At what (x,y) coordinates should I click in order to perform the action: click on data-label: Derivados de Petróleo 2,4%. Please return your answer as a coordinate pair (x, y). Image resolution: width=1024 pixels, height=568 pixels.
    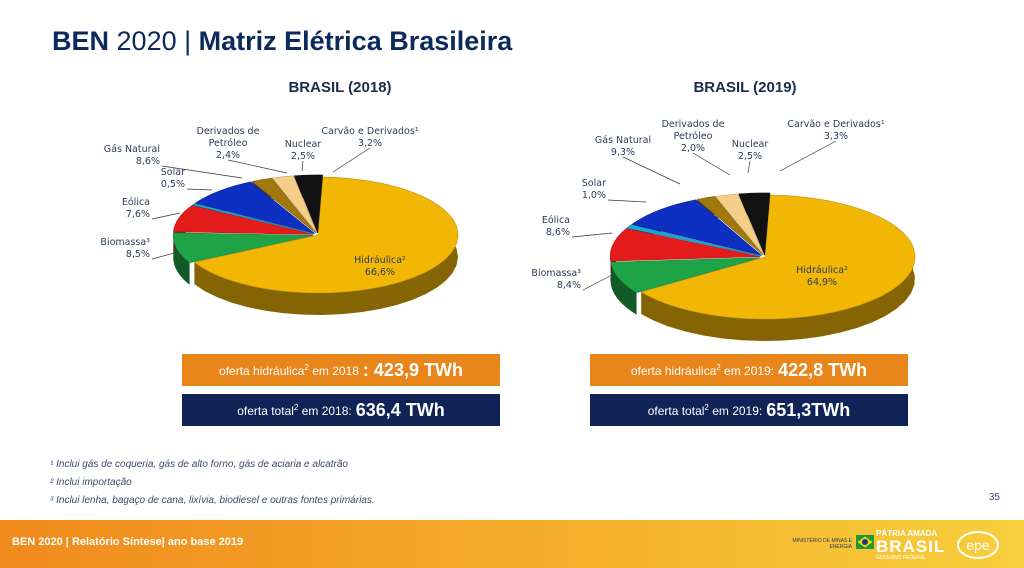
    Looking at the image, I should click on (228, 143).